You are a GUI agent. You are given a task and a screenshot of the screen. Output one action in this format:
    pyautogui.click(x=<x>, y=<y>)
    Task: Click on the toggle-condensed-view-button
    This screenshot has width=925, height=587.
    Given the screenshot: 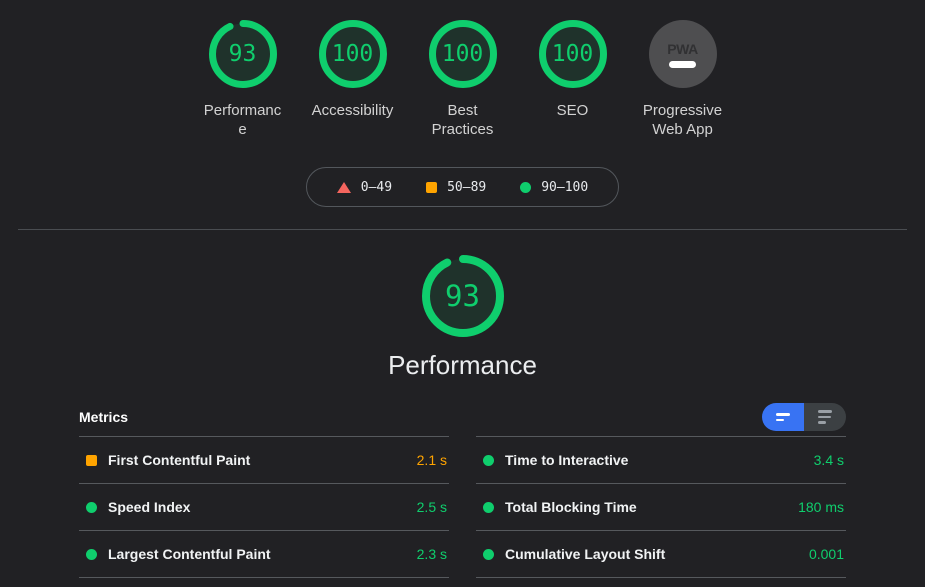 What is the action you would take?
    pyautogui.click(x=783, y=417)
    